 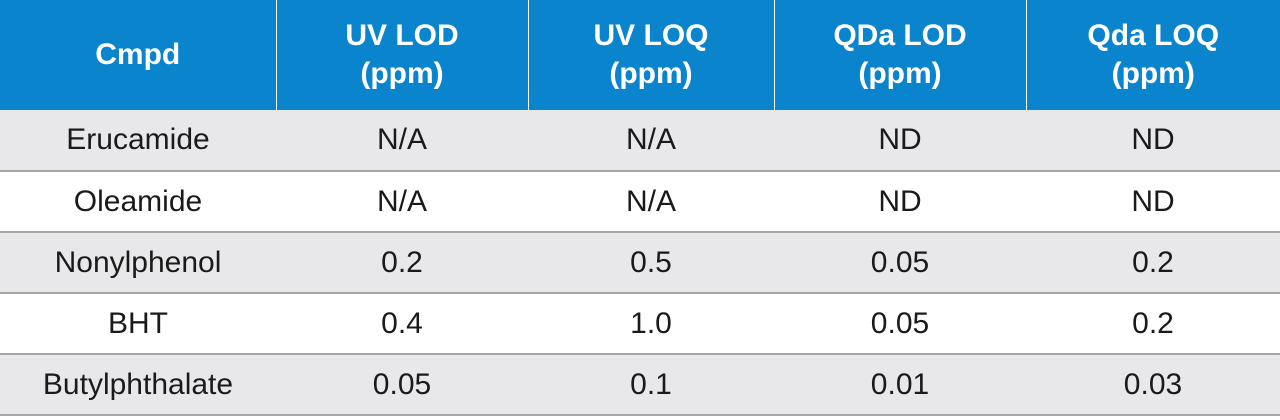 I want to click on table-row: Oleamide N/A N/A ND ND, so click(x=640, y=202).